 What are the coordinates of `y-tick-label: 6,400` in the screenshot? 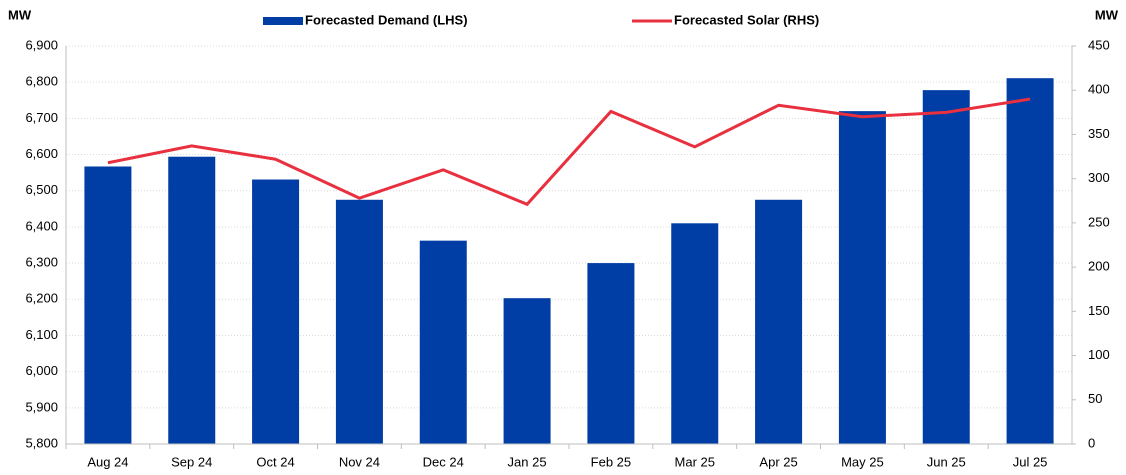 It's located at (41, 225).